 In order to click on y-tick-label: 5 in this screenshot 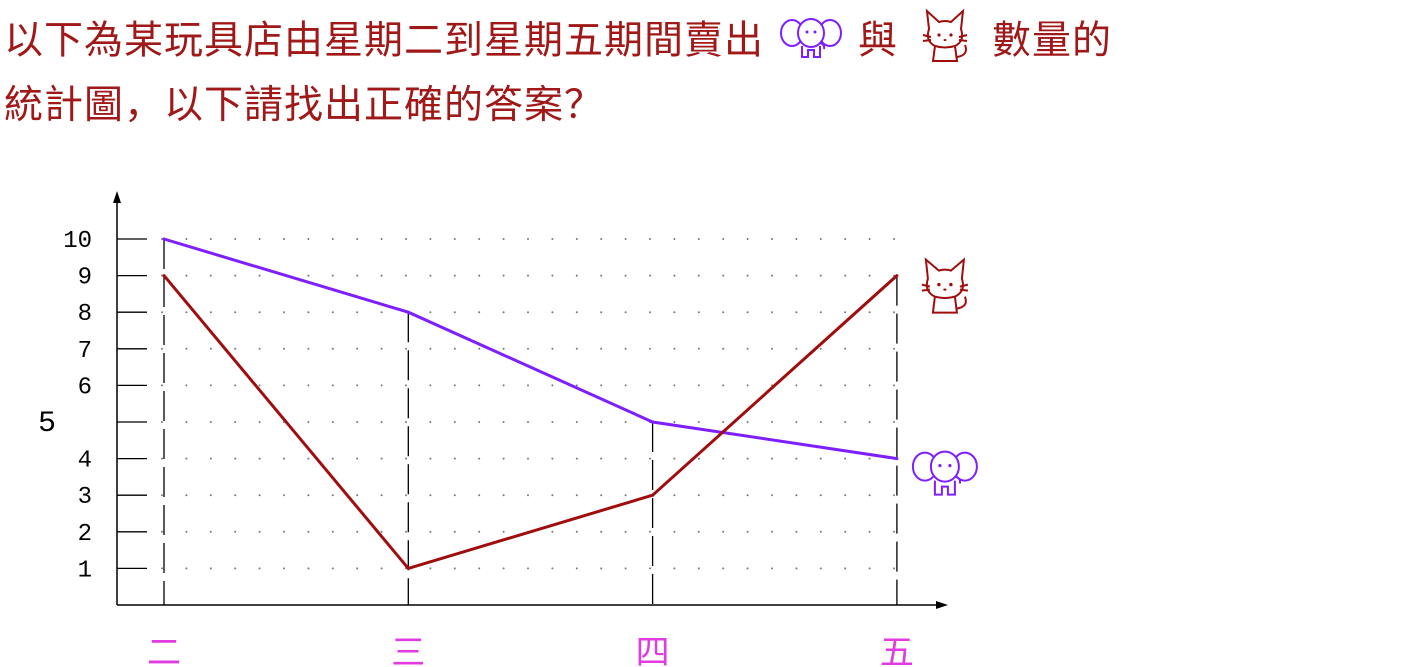, I will do `click(47, 424)`.